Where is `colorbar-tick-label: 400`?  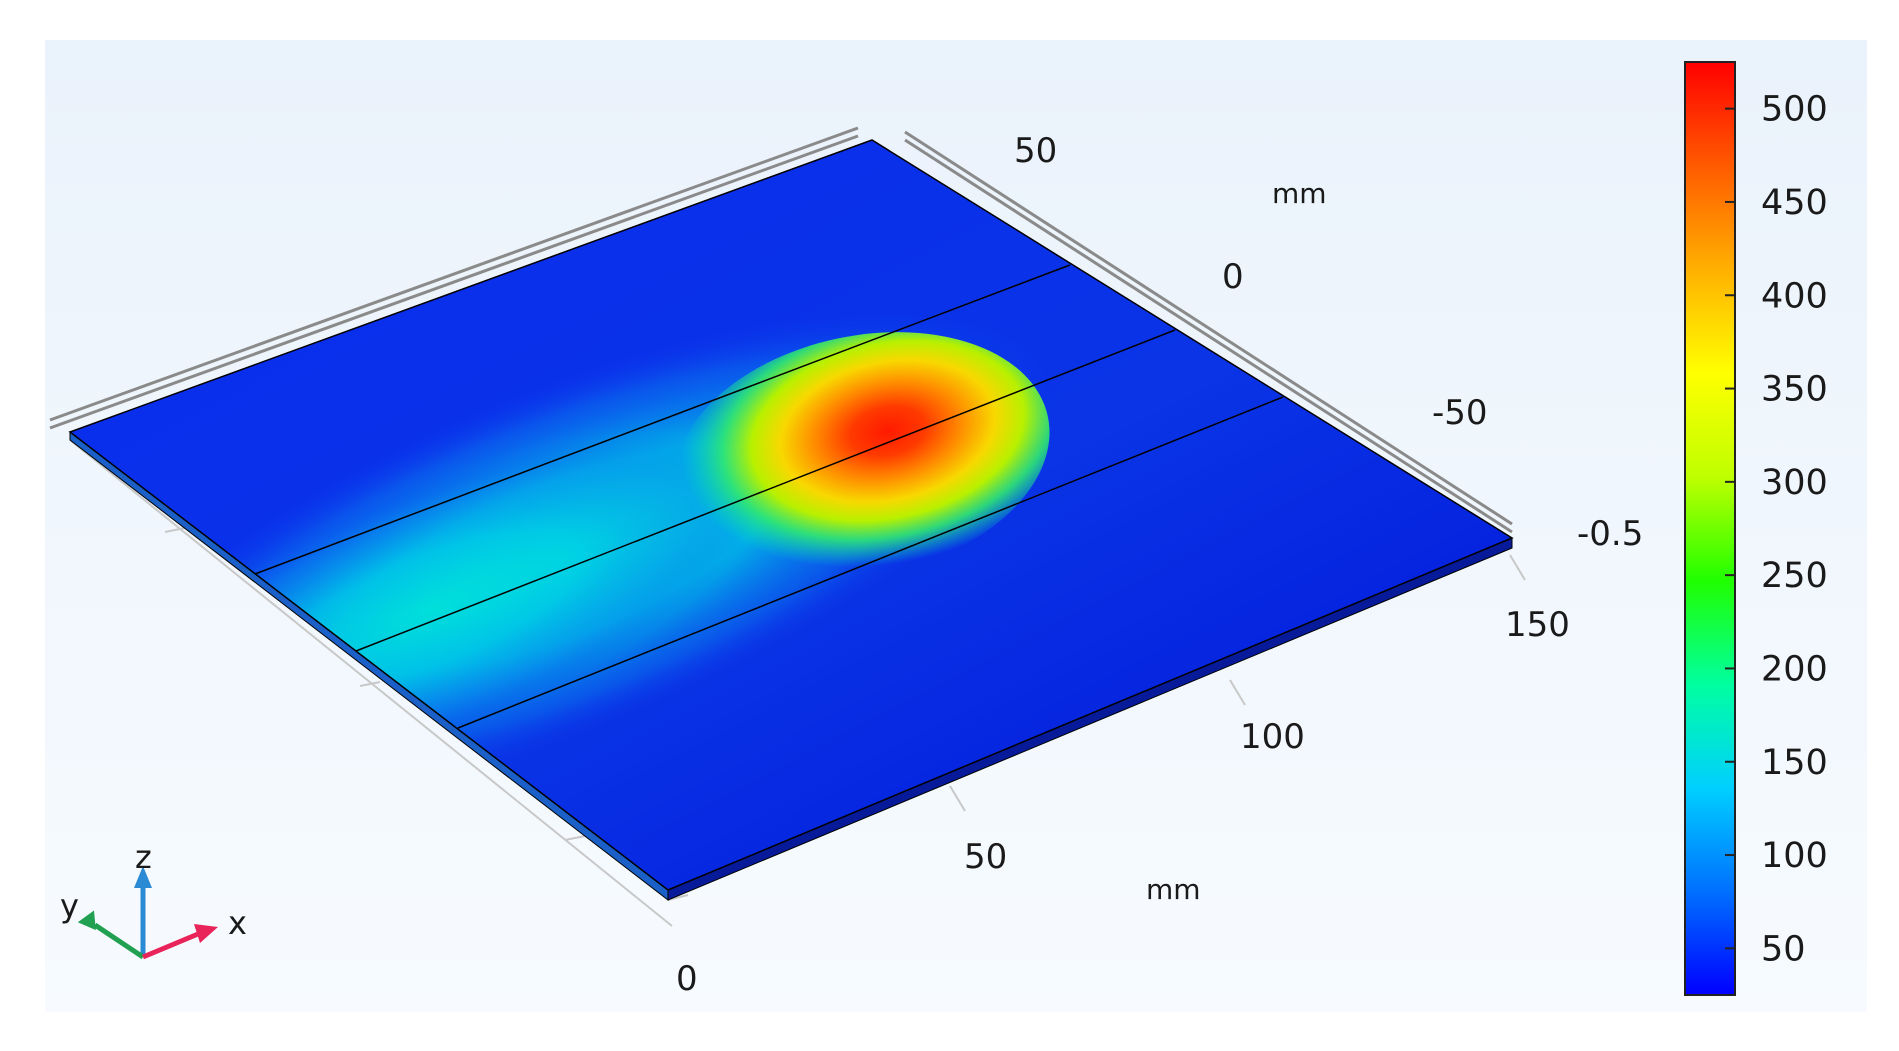
colorbar-tick-label: 400 is located at coordinates (1794, 296).